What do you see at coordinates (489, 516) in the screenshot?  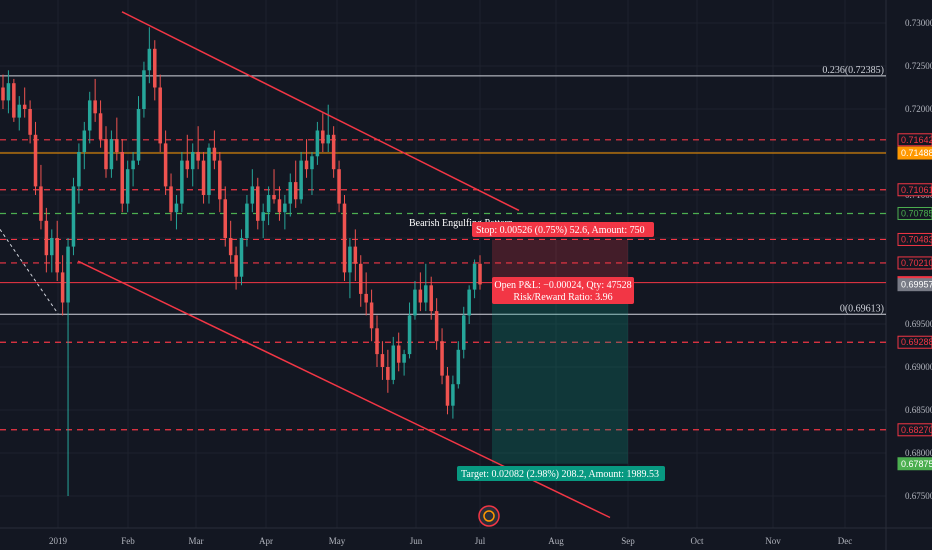 I see `tradingview-logo-icon` at bounding box center [489, 516].